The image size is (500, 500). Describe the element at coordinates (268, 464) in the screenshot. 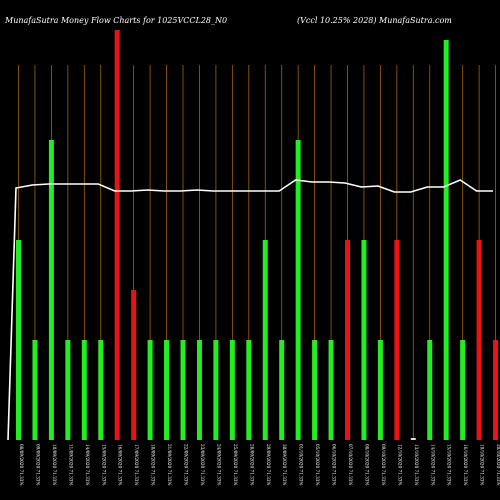

I see `x-tick-label: 29/09/2020 71.33%` at that location.